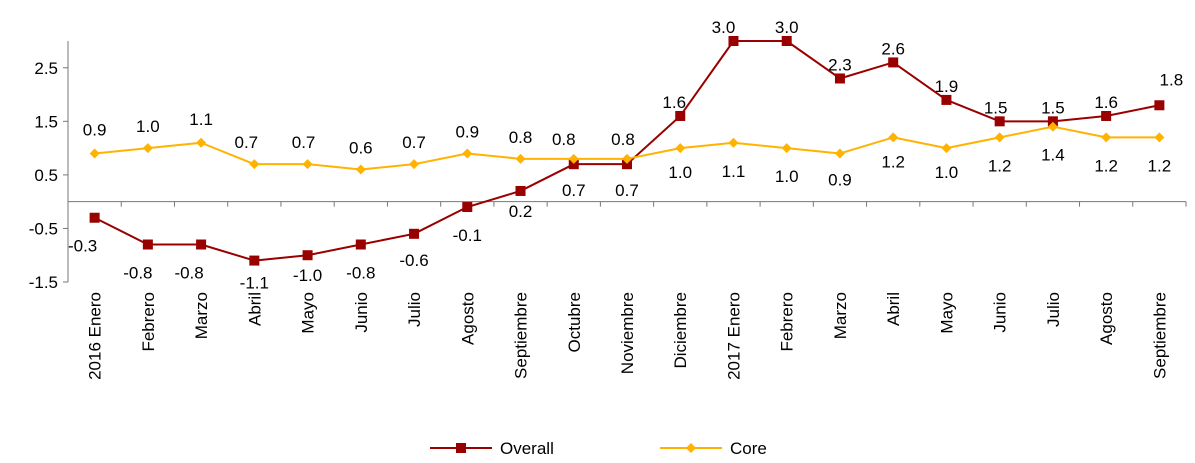  What do you see at coordinates (46, 121) in the screenshot?
I see `y-tick-label: 1.5` at bounding box center [46, 121].